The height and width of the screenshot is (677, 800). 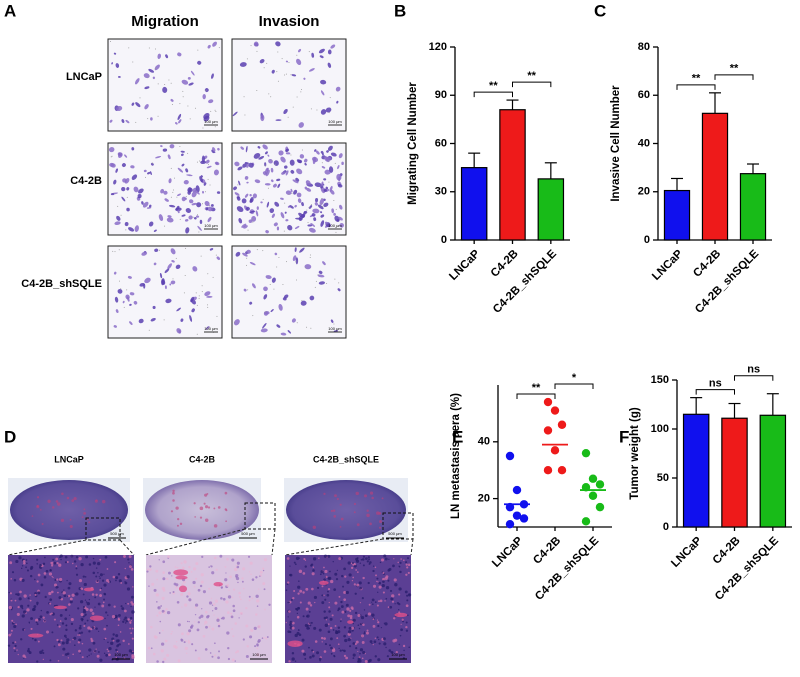 I want to click on y-tick-label: 0, so click(x=444, y=240).